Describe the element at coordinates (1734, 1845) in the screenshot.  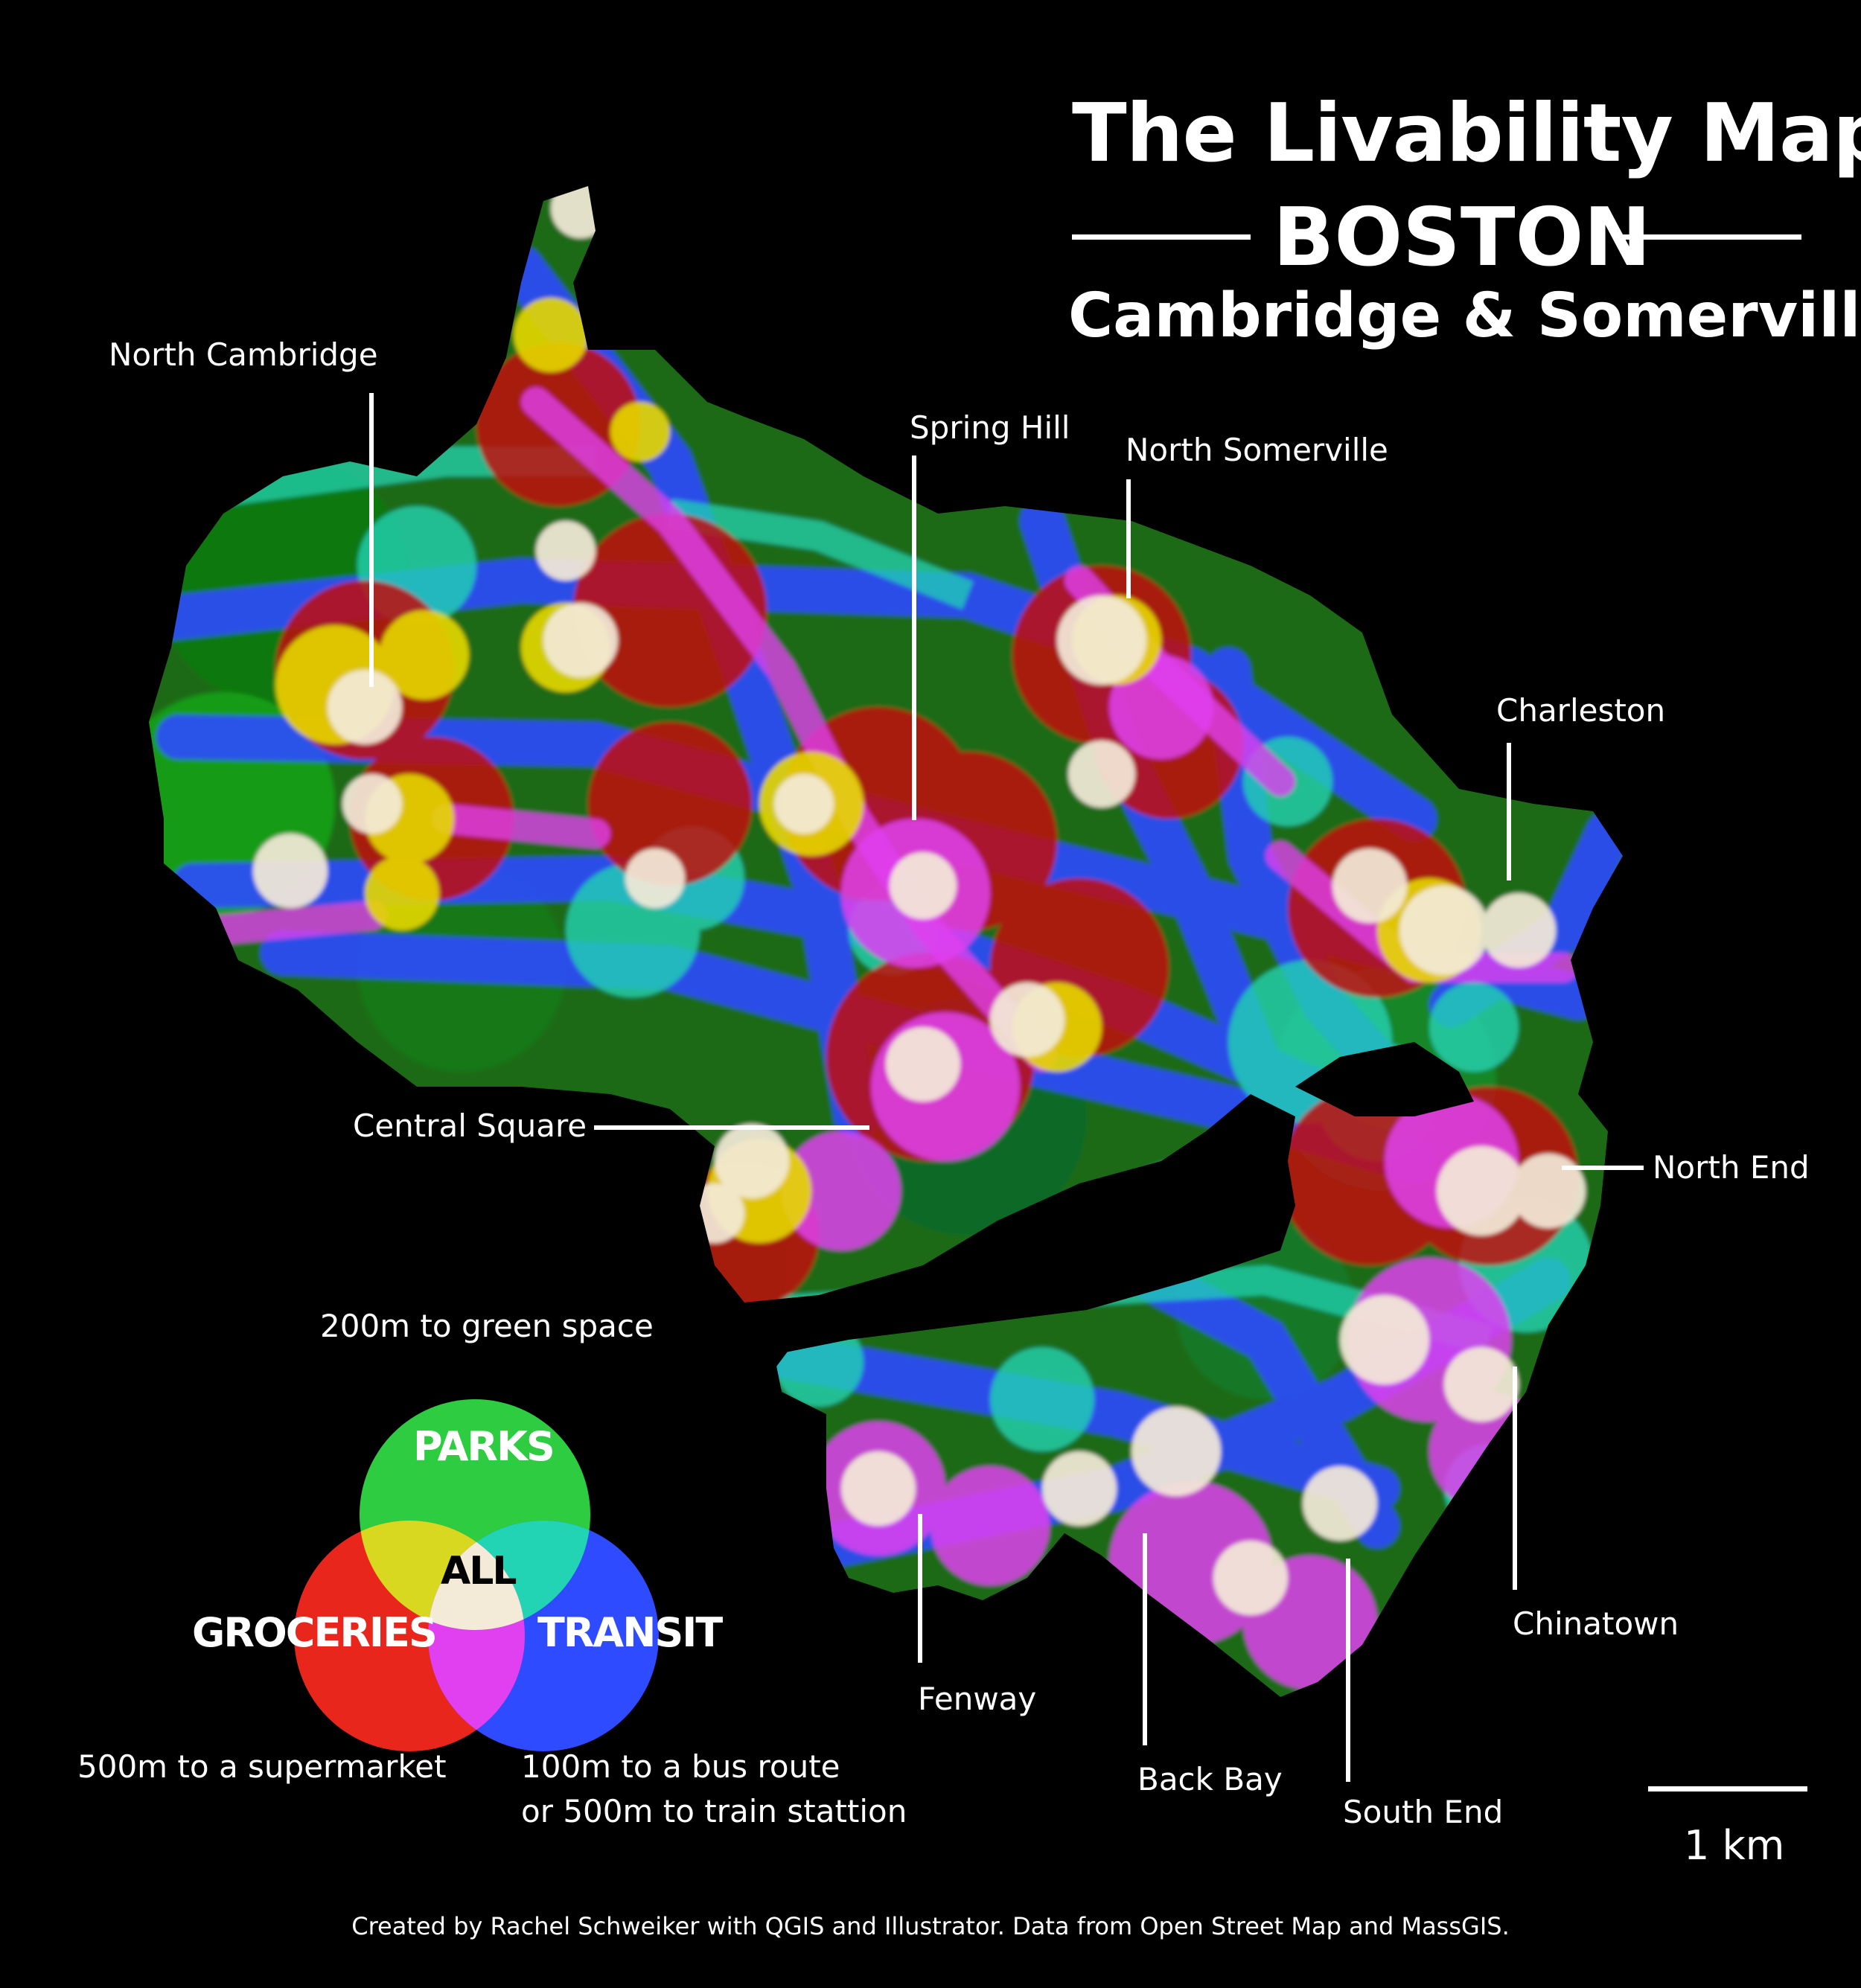
I see `scale-label: 1 km` at that location.